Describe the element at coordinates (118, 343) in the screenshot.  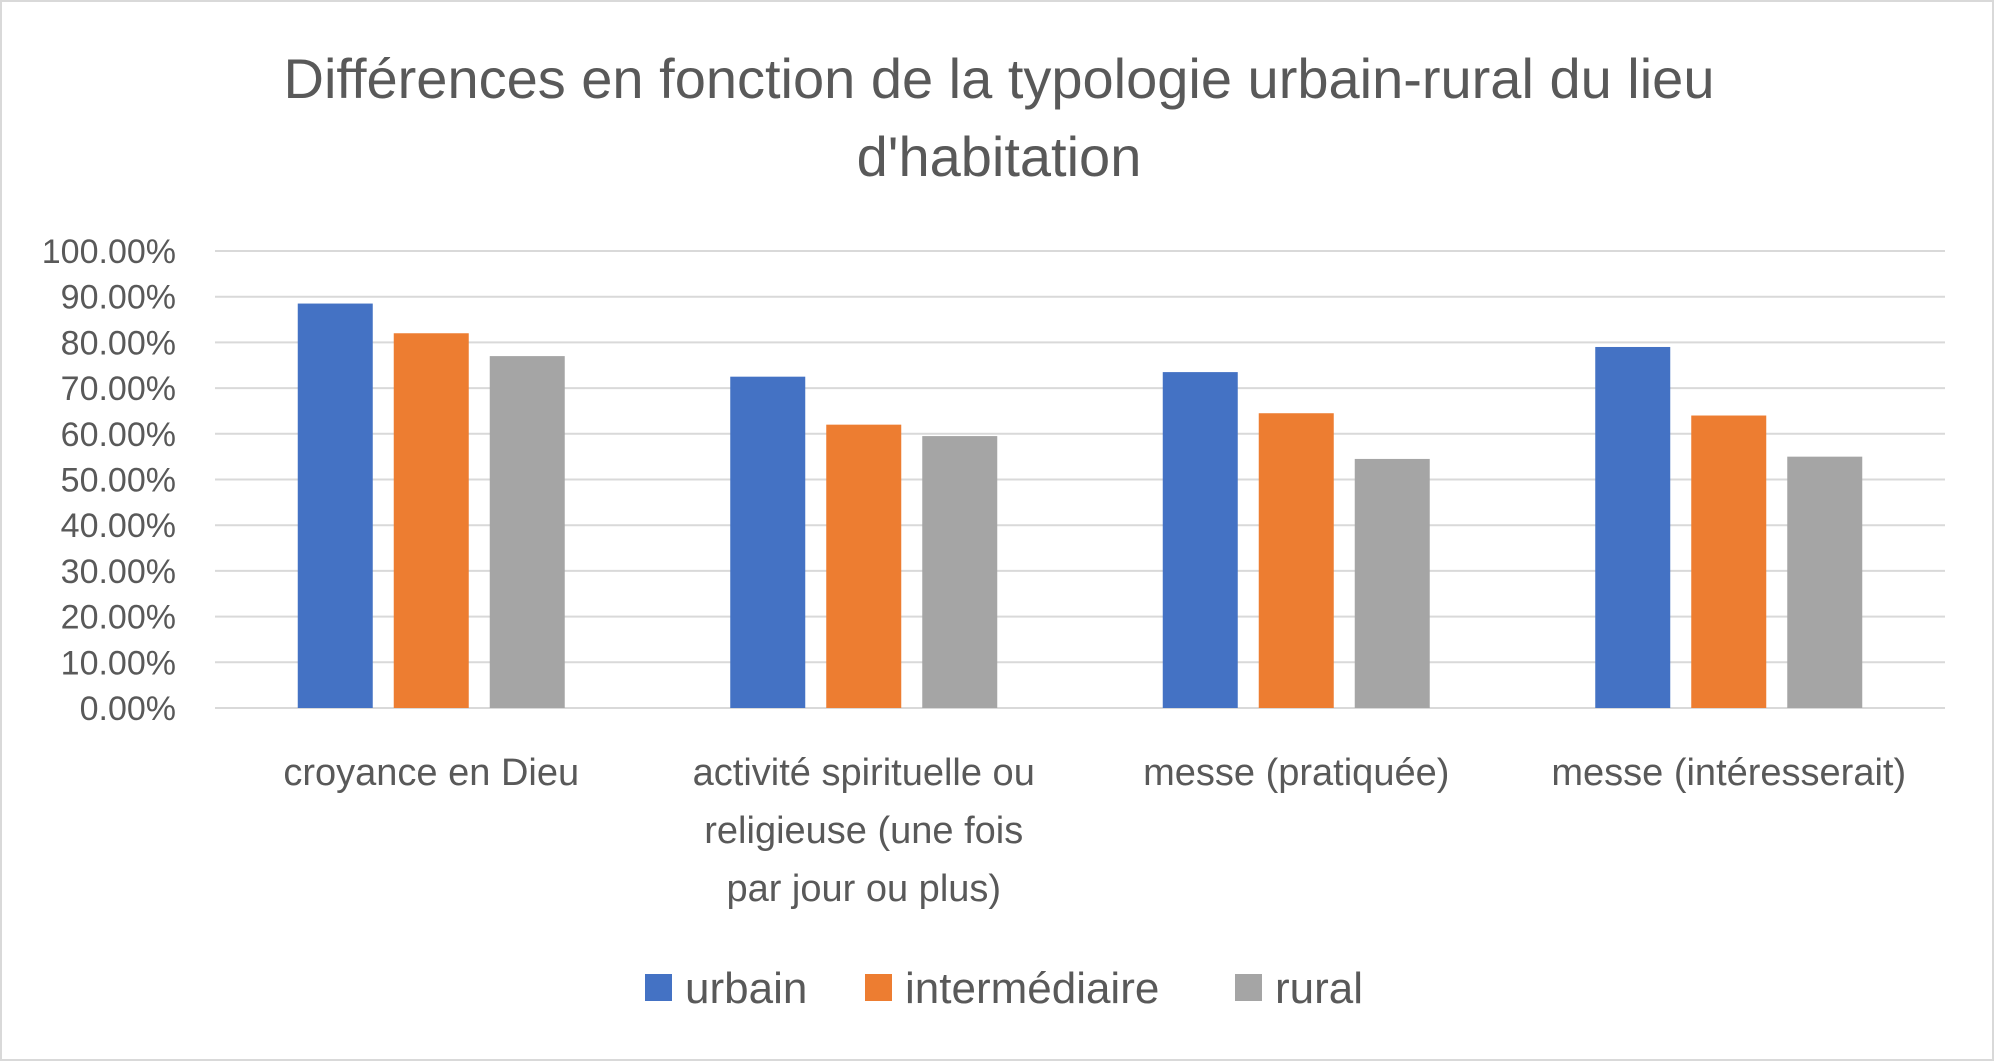
I see `y-tick-label: 80.00%` at that location.